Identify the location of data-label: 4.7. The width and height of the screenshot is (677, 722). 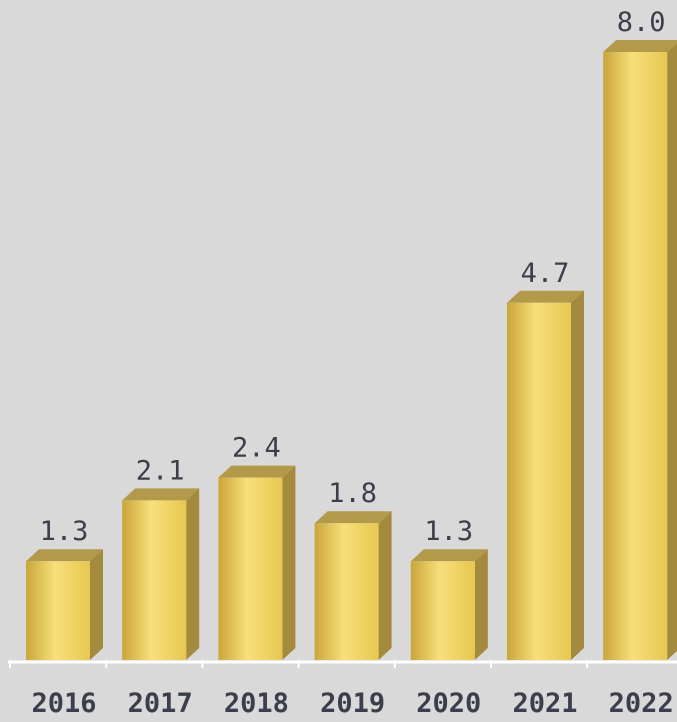
(545, 273).